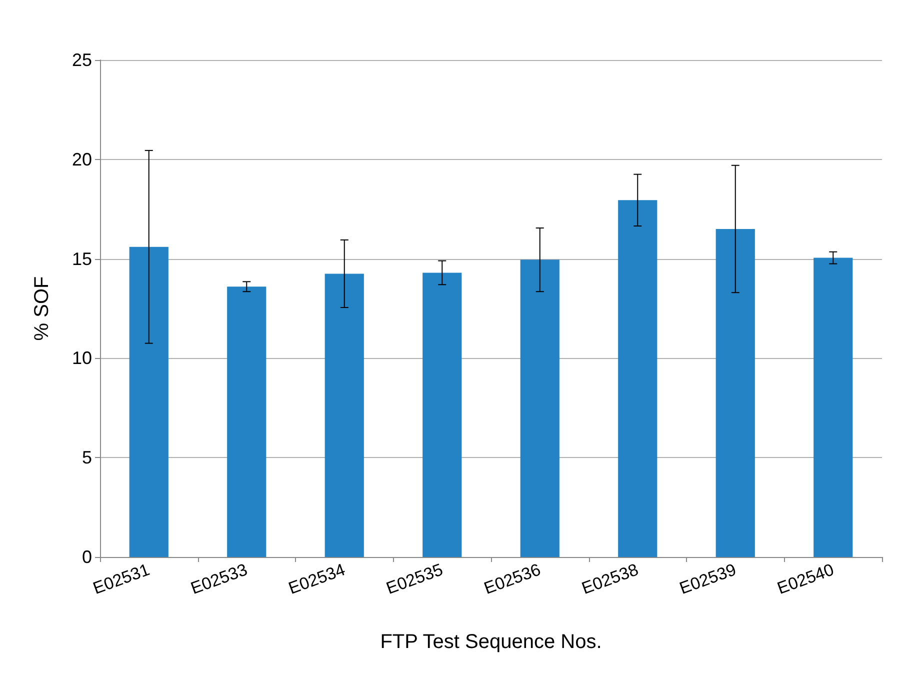 The width and height of the screenshot is (919, 675). I want to click on y-axis-title: % SOF, so click(42, 308).